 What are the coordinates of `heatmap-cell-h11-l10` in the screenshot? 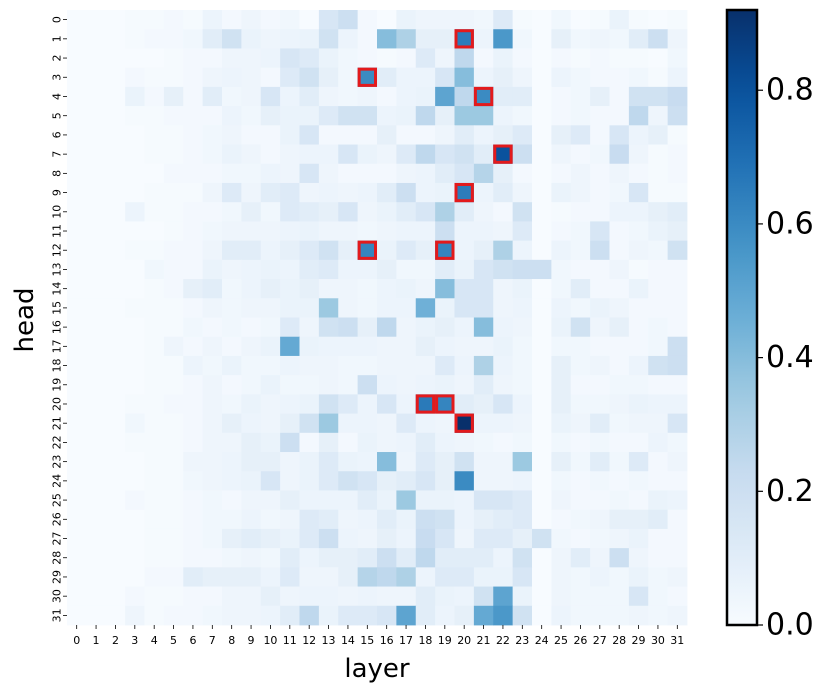 It's located at (270, 231).